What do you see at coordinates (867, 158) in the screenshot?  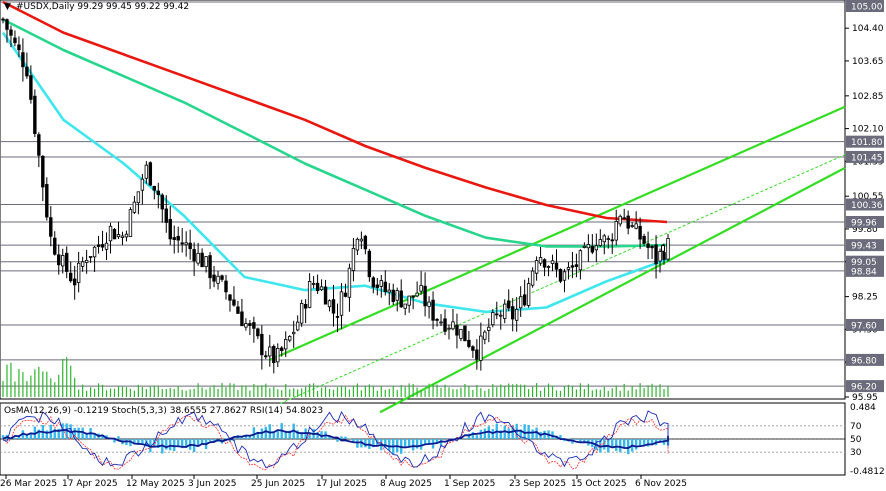 I see `level-label: 101.45` at bounding box center [867, 158].